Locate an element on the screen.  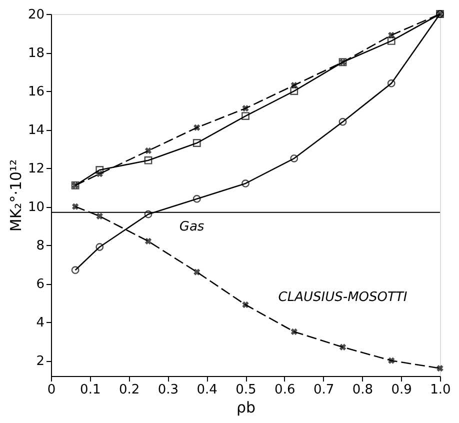
x-tick-label: 0.7 is located at coordinates (323, 390).